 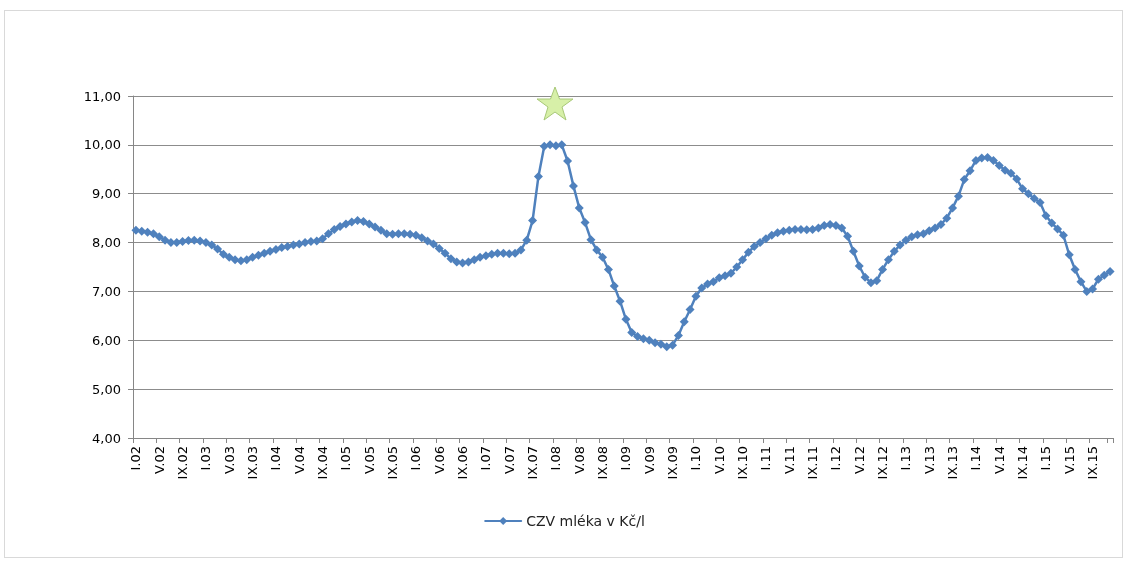 What do you see at coordinates (906, 458) in the screenshot?
I see `x-tick-label: I.13` at bounding box center [906, 458].